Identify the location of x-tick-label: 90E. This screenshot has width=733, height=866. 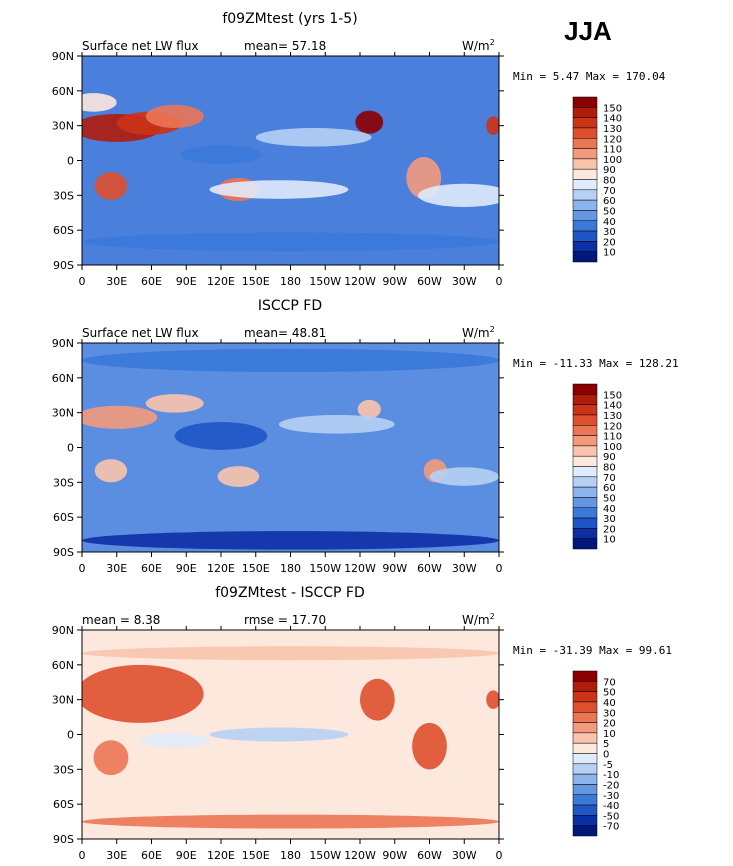
(186, 281).